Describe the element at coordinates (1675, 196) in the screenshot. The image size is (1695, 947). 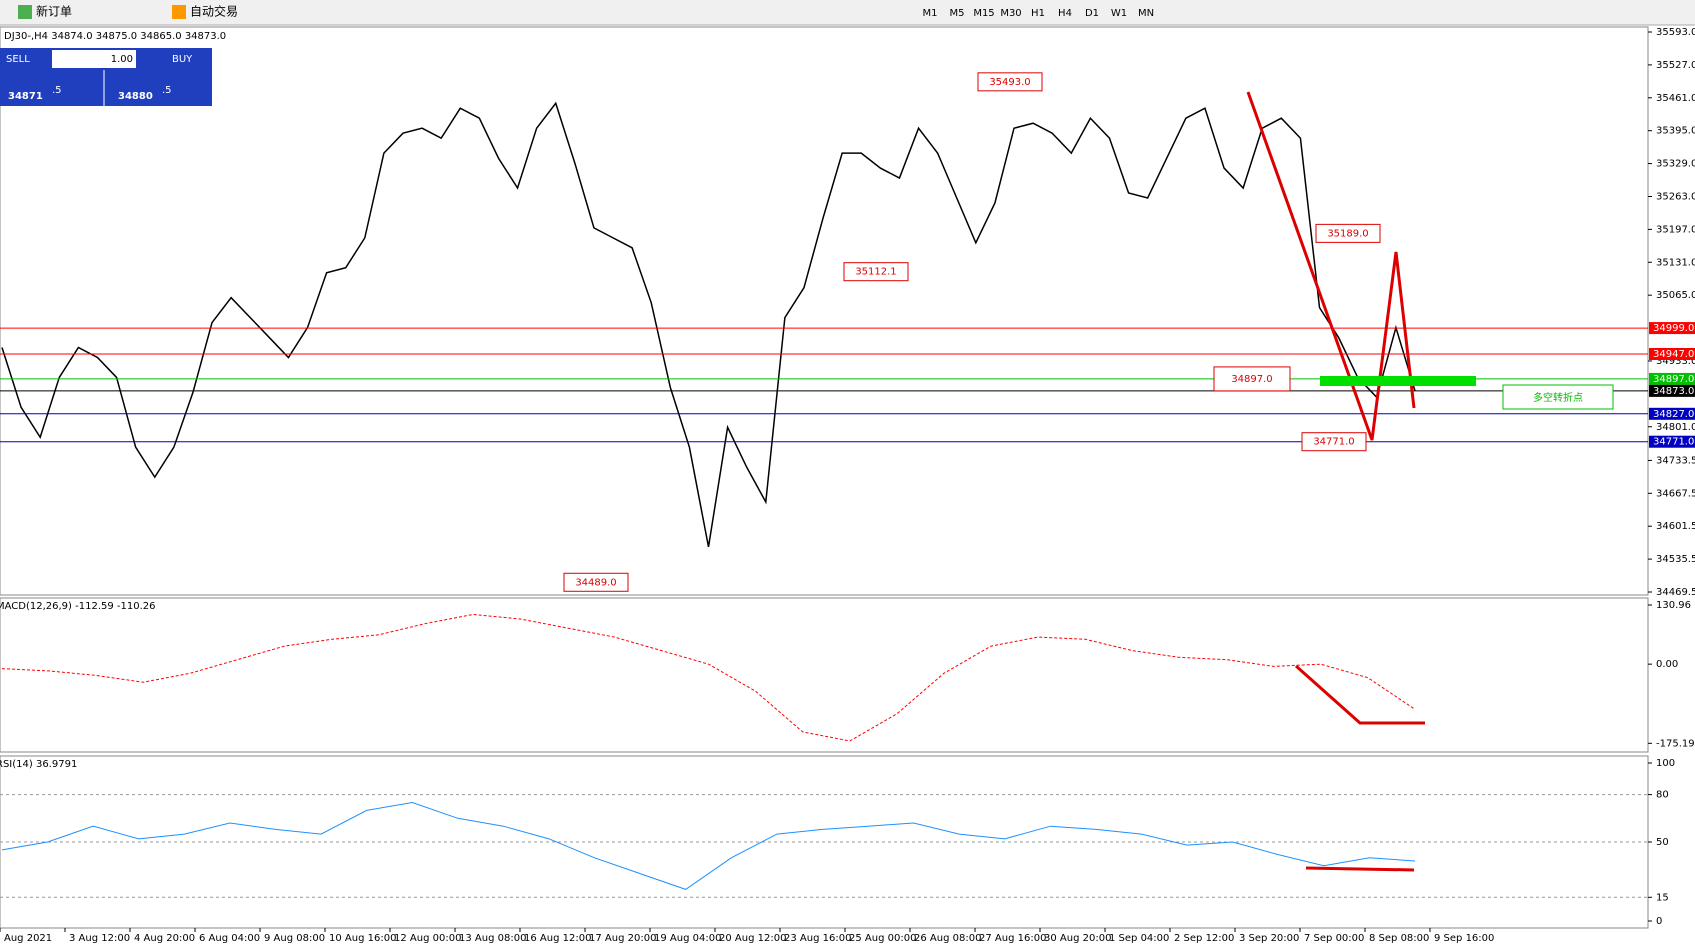
I see `y-tick-label: 35263.0` at that location.